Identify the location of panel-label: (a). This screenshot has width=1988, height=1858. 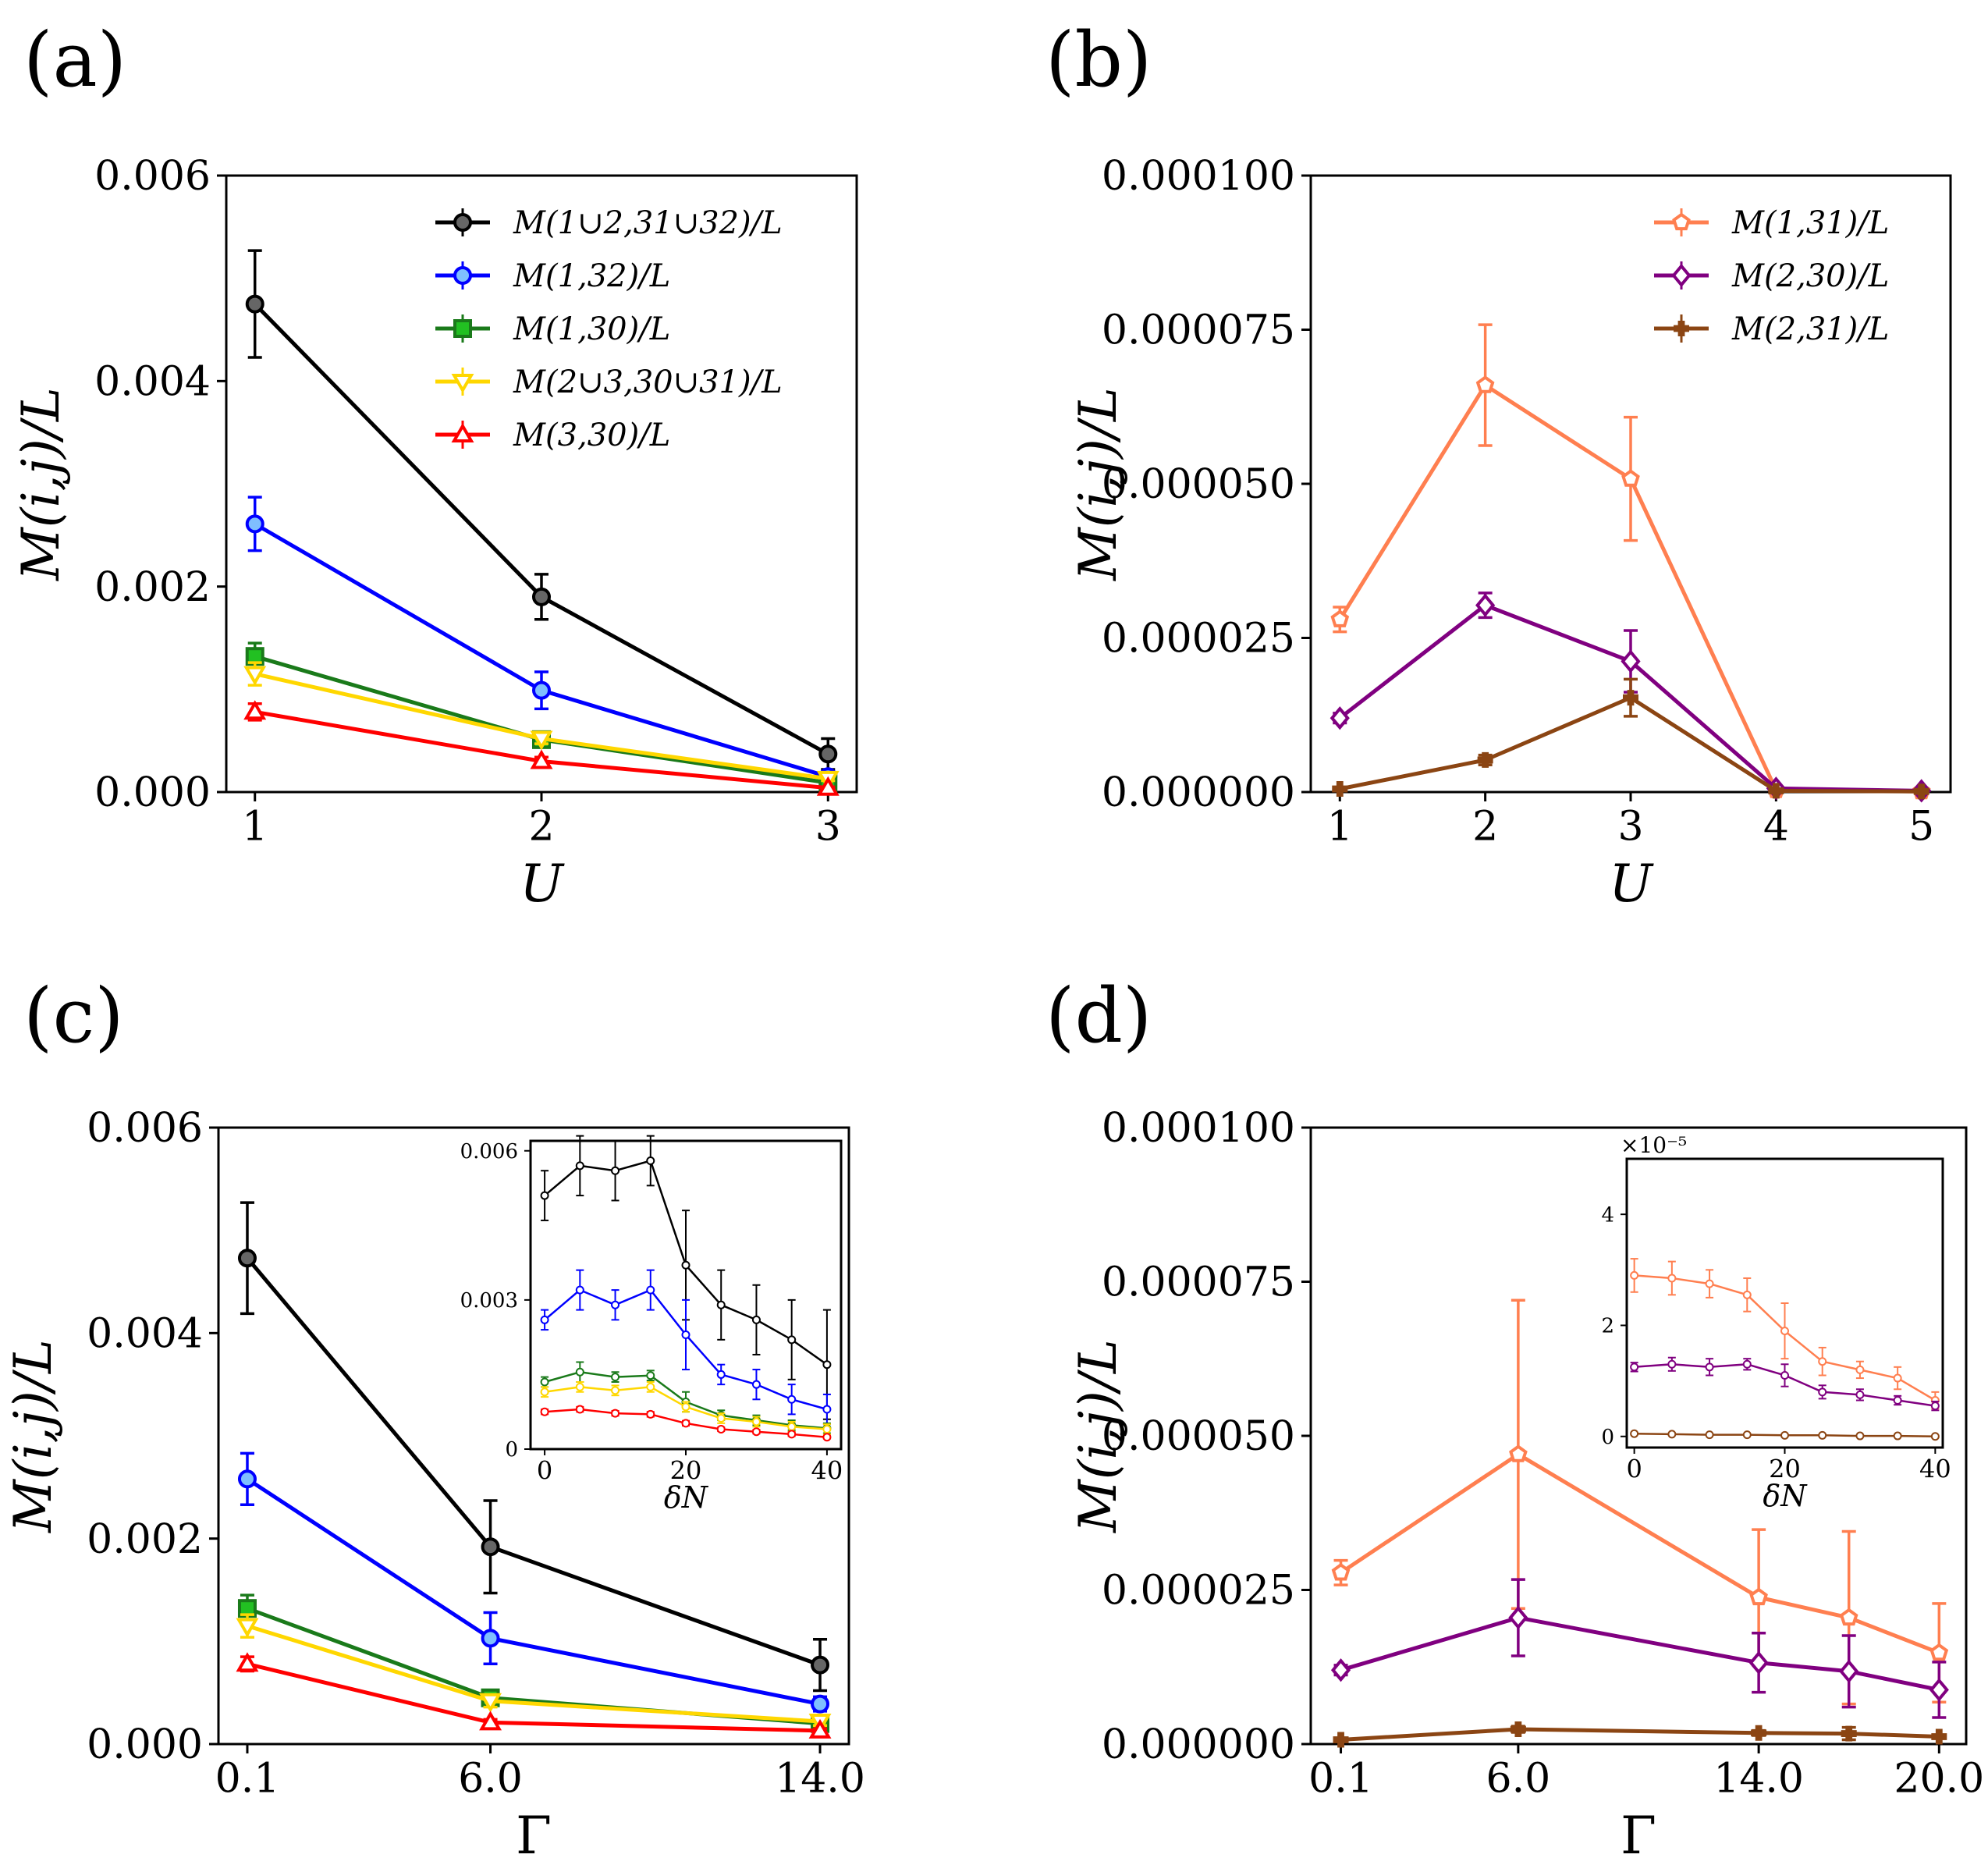
(75, 60).